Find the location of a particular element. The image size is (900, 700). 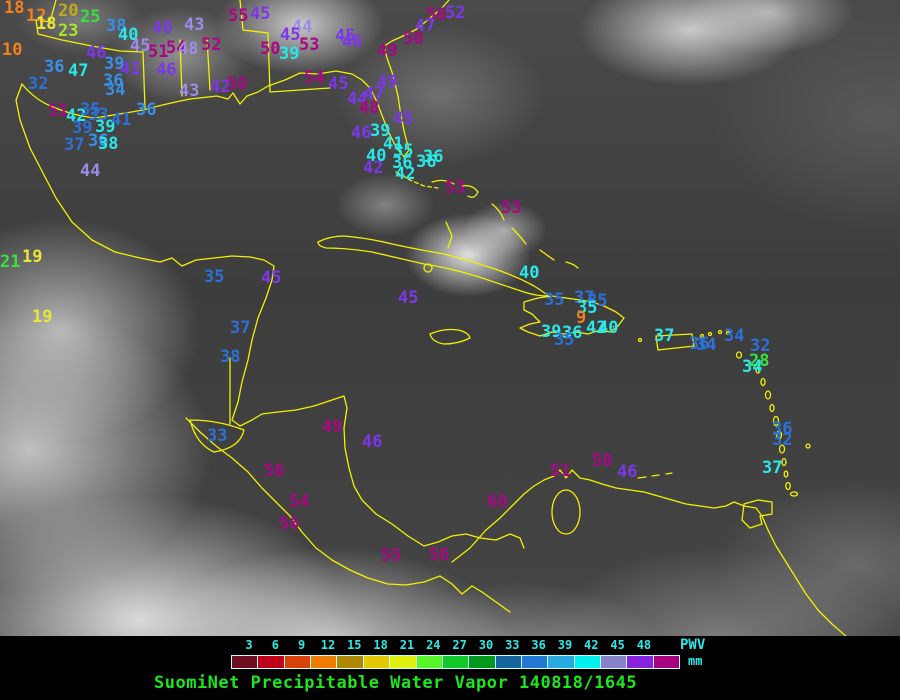

colorbar-tick-label: 36 is located at coordinates (538, 645).